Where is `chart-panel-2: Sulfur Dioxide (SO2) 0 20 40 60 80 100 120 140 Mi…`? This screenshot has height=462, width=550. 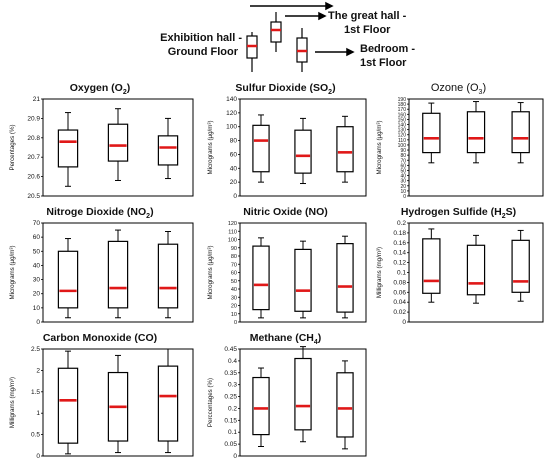 chart-panel-2: Sulfur Dioxide (SO2) 0 20 40 60 80 100 120 140 Mi… is located at coordinates (285, 141).